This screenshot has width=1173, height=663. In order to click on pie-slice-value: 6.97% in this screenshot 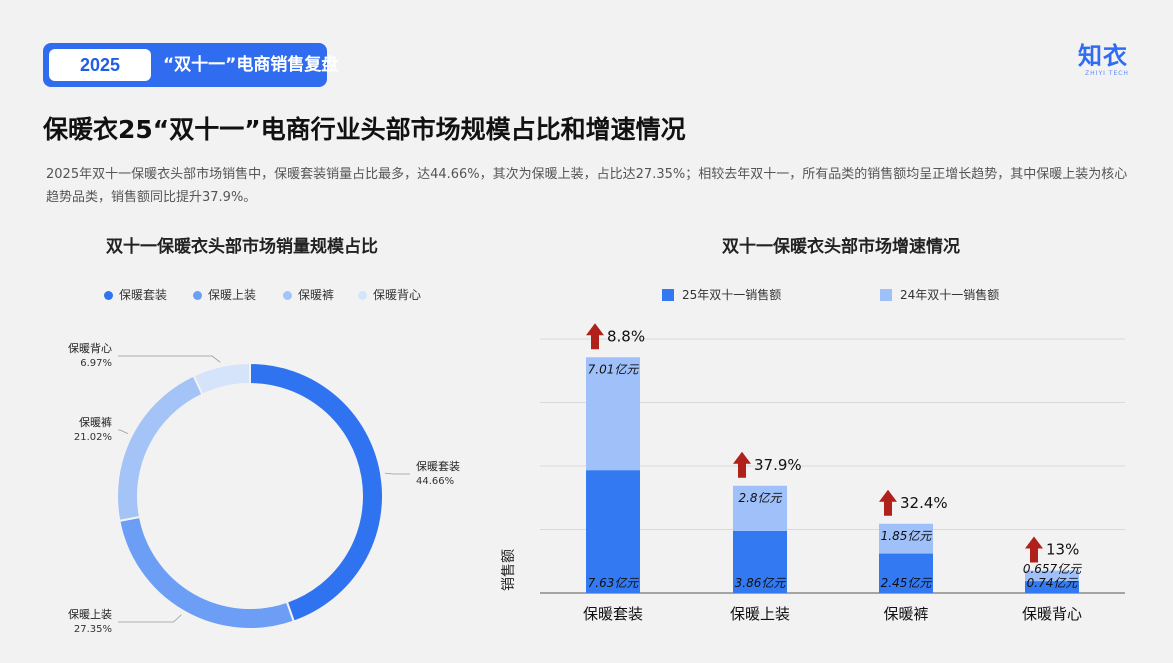, I will do `click(96, 363)`.